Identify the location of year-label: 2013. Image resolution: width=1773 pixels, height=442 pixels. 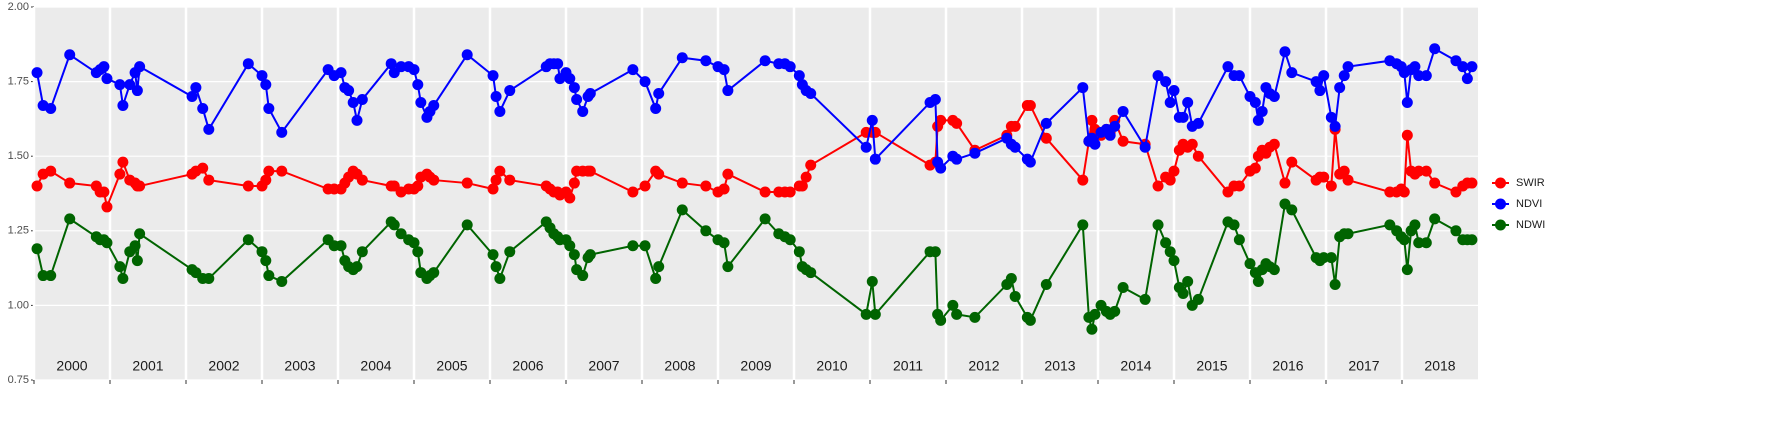
(1059, 366).